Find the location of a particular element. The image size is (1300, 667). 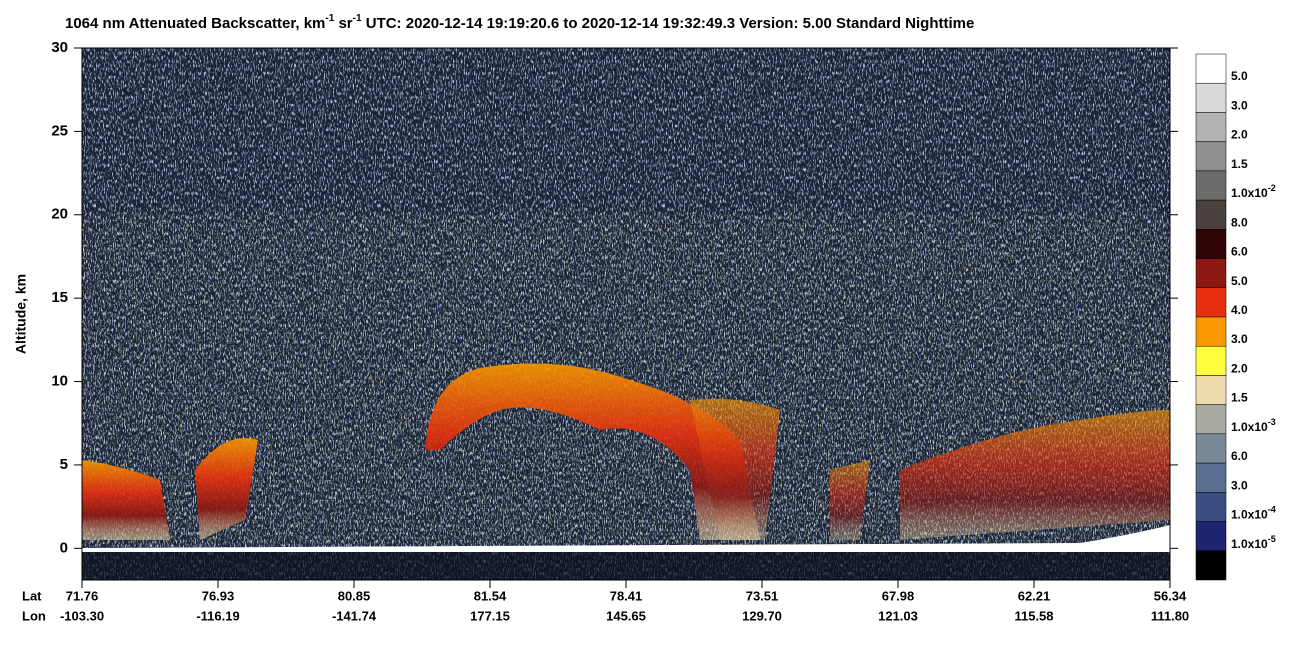

colorbar-label: 8.0 is located at coordinates (1239, 223).